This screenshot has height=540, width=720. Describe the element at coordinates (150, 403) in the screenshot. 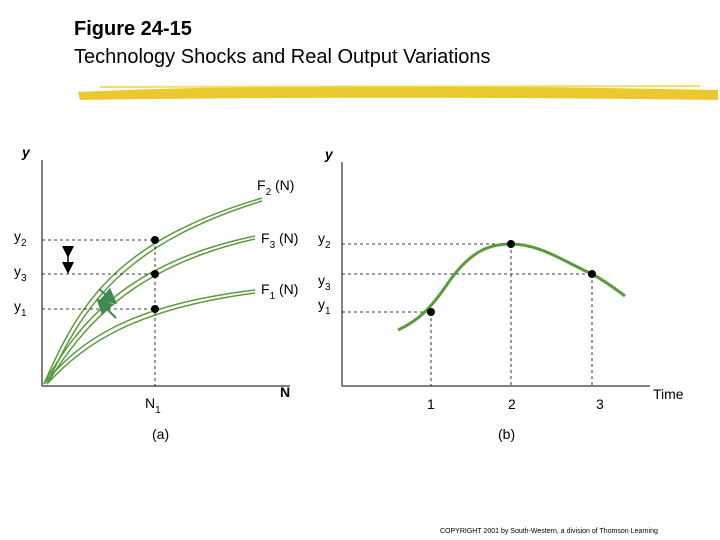

I see `n1-label-main: N` at that location.